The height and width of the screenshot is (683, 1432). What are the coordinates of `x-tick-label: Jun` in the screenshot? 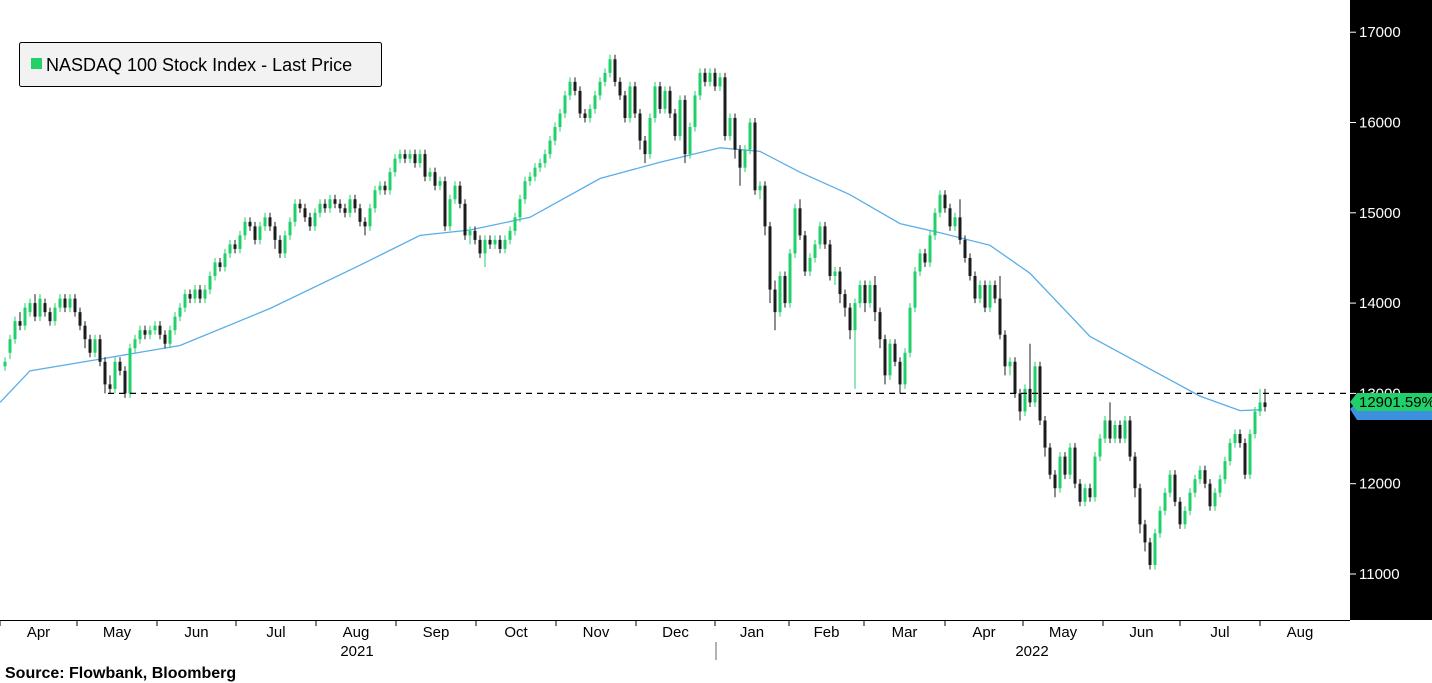 It's located at (196, 632).